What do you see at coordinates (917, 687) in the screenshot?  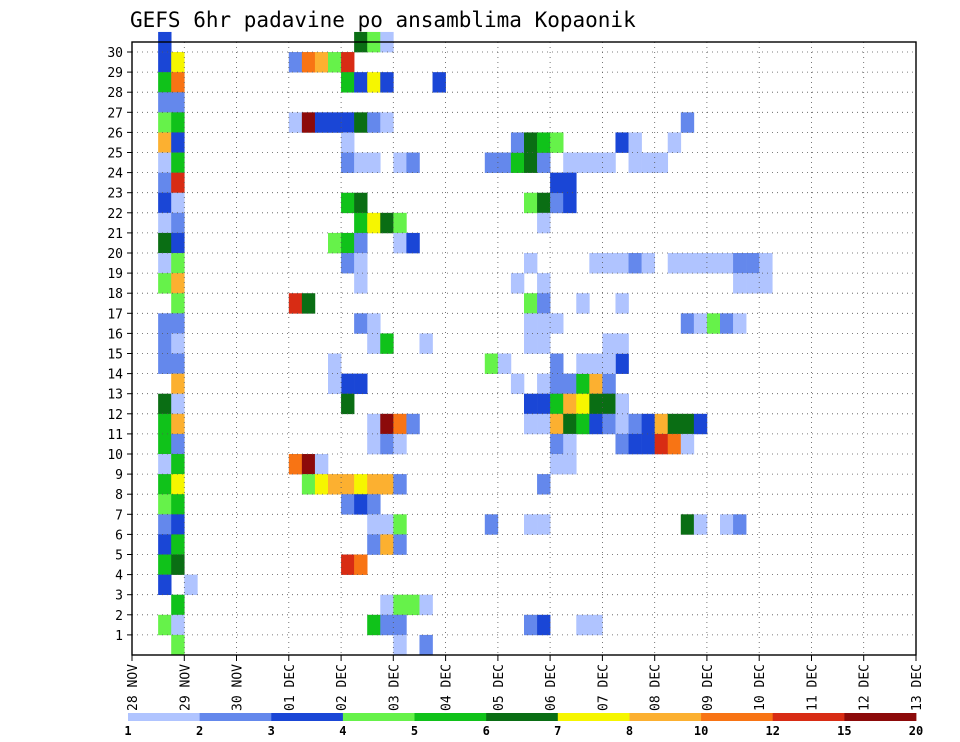 I see `x-tick-label: 13 DEC` at bounding box center [917, 687].